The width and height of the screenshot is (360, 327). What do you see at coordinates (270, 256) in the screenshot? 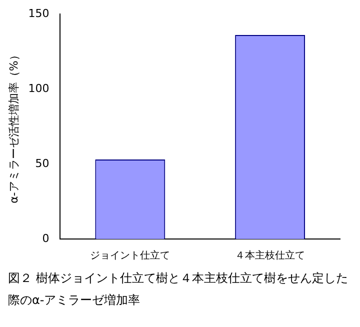
I see `x-tick-label: ４本主枝仕立て` at bounding box center [270, 256].